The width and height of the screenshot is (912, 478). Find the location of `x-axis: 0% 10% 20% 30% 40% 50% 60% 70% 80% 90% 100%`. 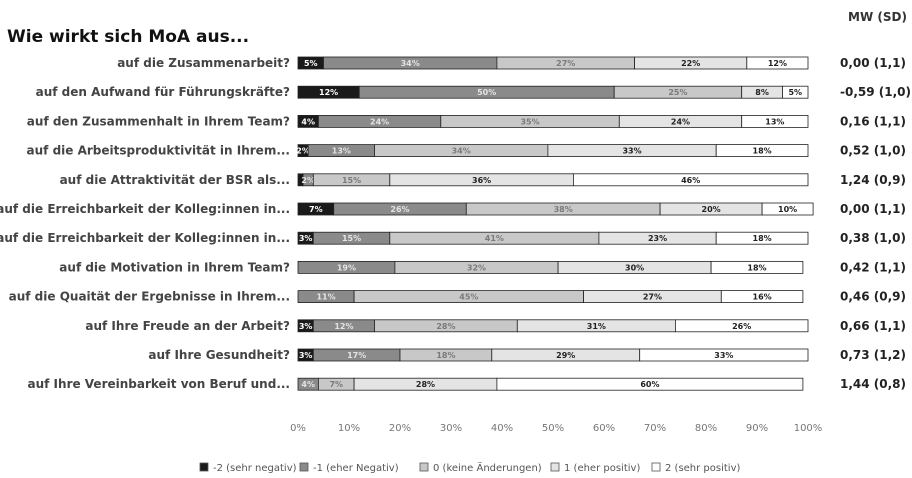

x-axis: 0% 10% 20% 30% 40% 50% 60% 70% 80% 90% 100% is located at coordinates (556, 428).